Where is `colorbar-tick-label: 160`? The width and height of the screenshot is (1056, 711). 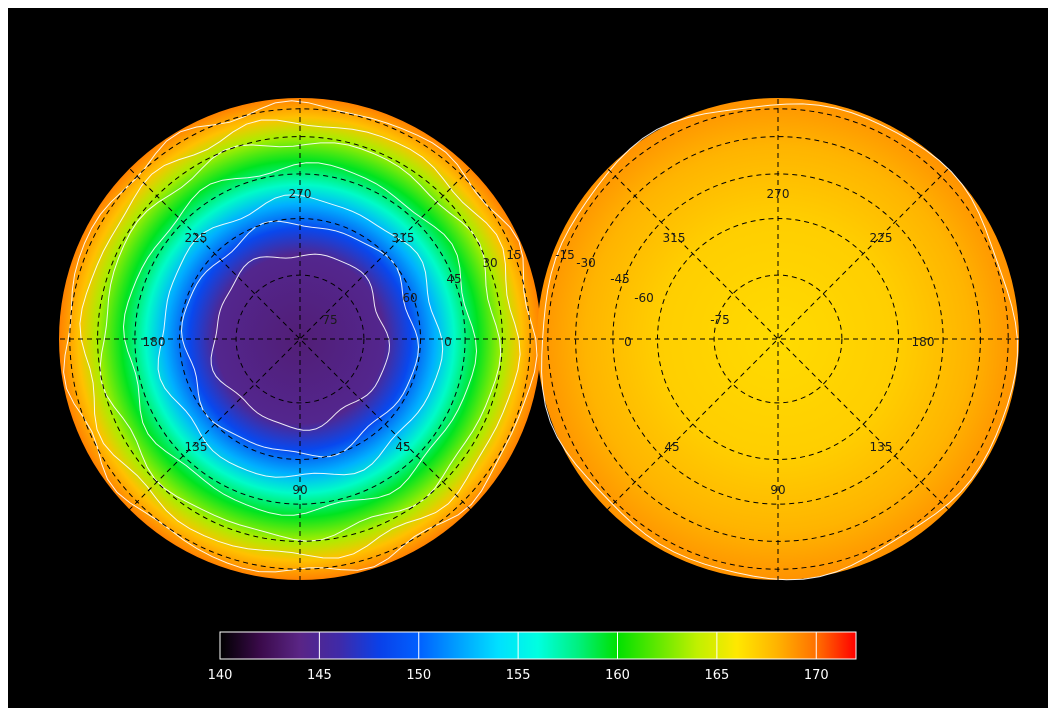
colorbar-tick-label: 160 is located at coordinates (617, 675).